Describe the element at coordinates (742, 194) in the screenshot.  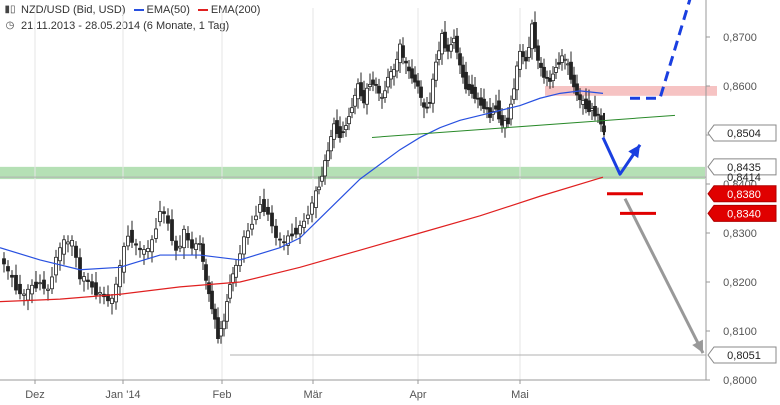
I see `price-label-box` at that location.